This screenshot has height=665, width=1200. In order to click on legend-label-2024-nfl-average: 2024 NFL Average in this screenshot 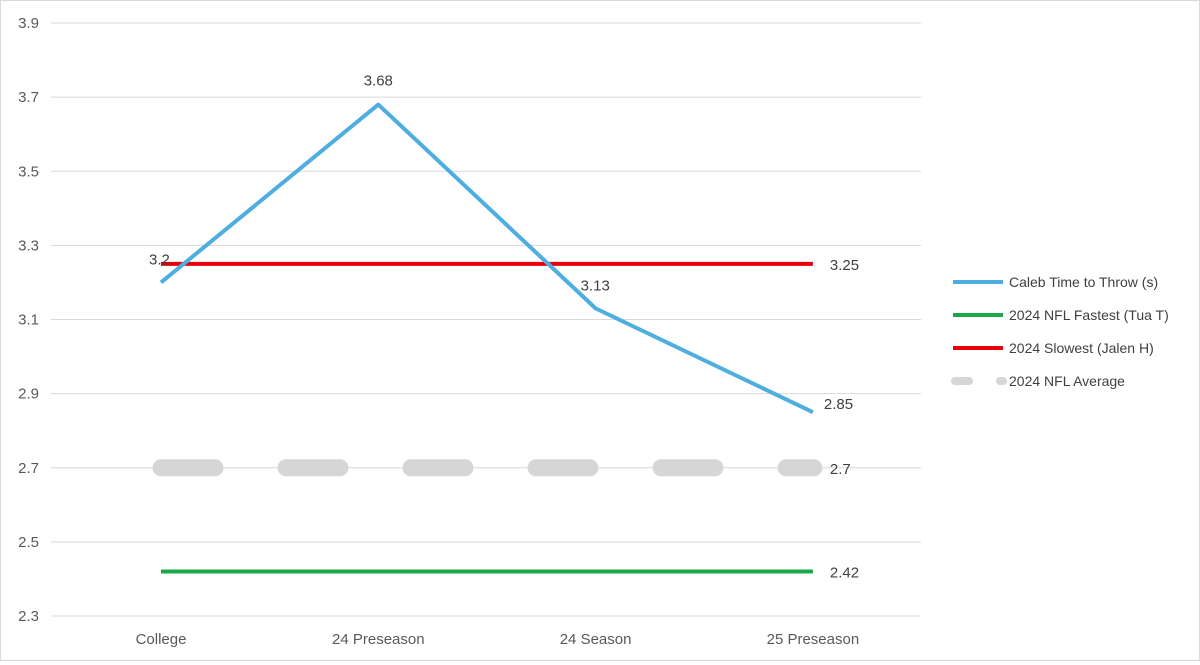, I will do `click(1067, 381)`.